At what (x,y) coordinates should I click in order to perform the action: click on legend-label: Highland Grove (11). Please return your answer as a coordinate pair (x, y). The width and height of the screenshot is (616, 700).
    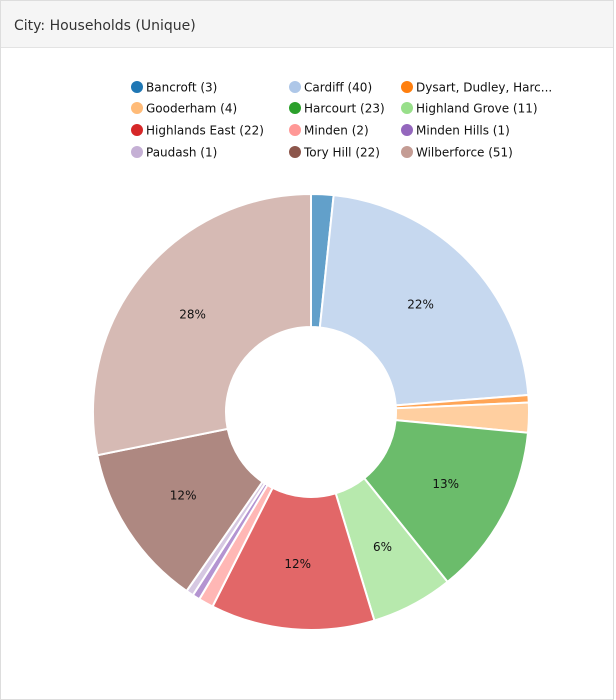
    Looking at the image, I should click on (477, 109).